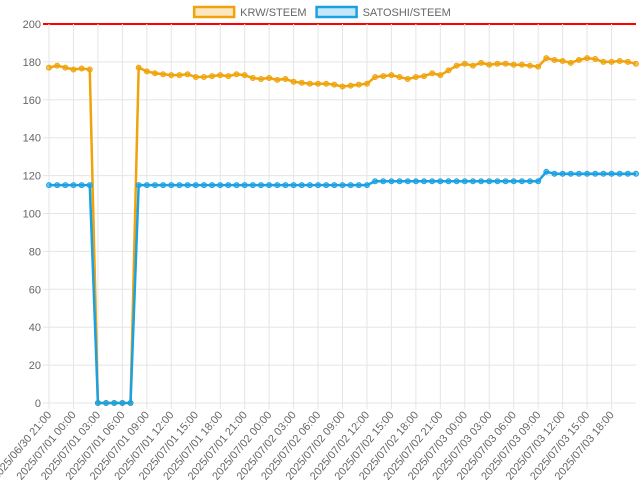  I want to click on legend-label: KRW/STEEM, so click(273, 13).